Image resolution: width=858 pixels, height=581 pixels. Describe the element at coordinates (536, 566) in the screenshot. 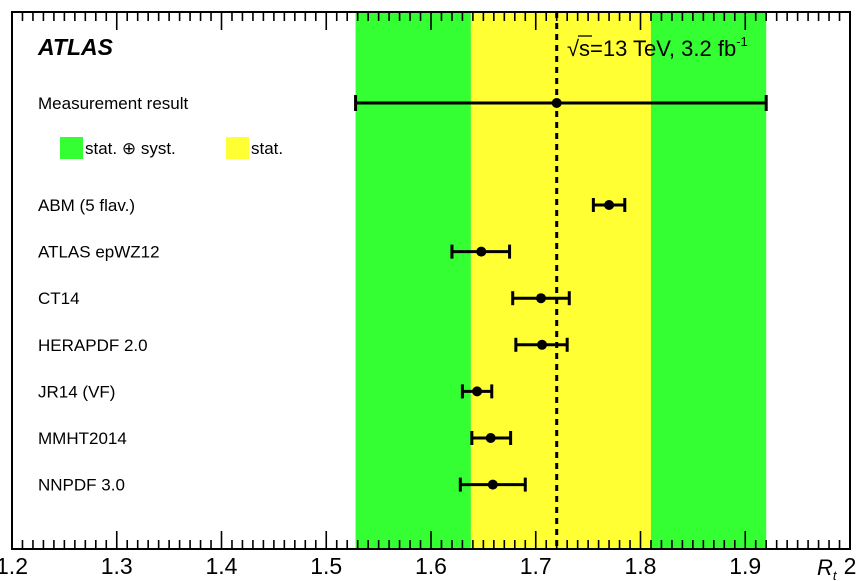

I see `x-tick-label: 1.7` at that location.